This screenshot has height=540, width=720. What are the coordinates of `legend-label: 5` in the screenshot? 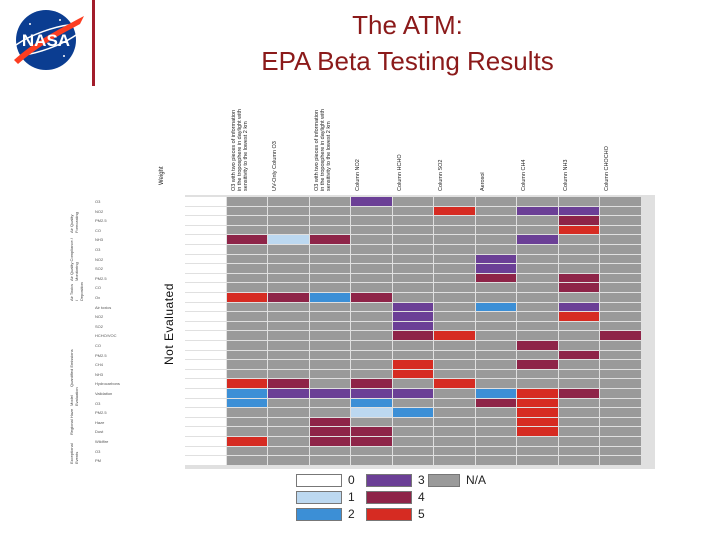 It's located at (421, 514).